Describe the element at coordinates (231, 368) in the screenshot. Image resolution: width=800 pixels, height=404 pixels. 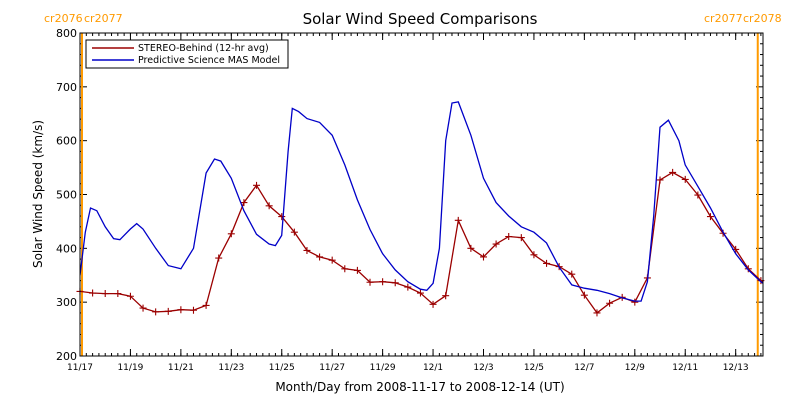
I see `x-tick-label: 11/23` at that location.